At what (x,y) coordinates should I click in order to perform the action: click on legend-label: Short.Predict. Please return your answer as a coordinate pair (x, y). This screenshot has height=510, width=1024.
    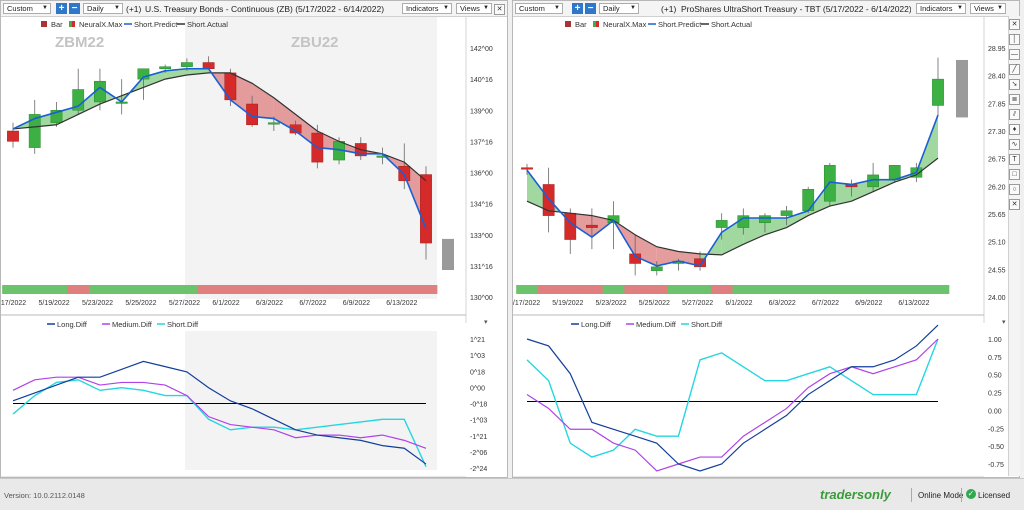
    Looking at the image, I should click on (156, 24).